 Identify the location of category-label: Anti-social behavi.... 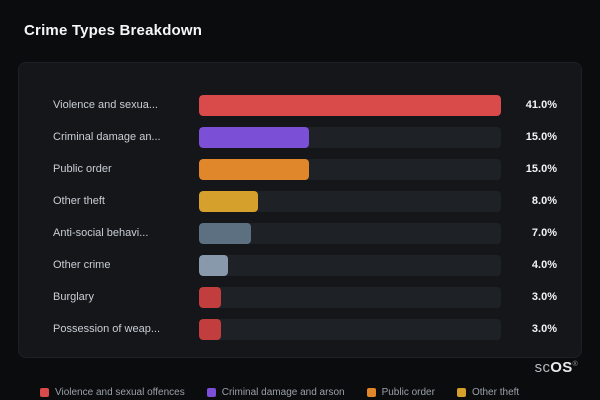
(101, 233).